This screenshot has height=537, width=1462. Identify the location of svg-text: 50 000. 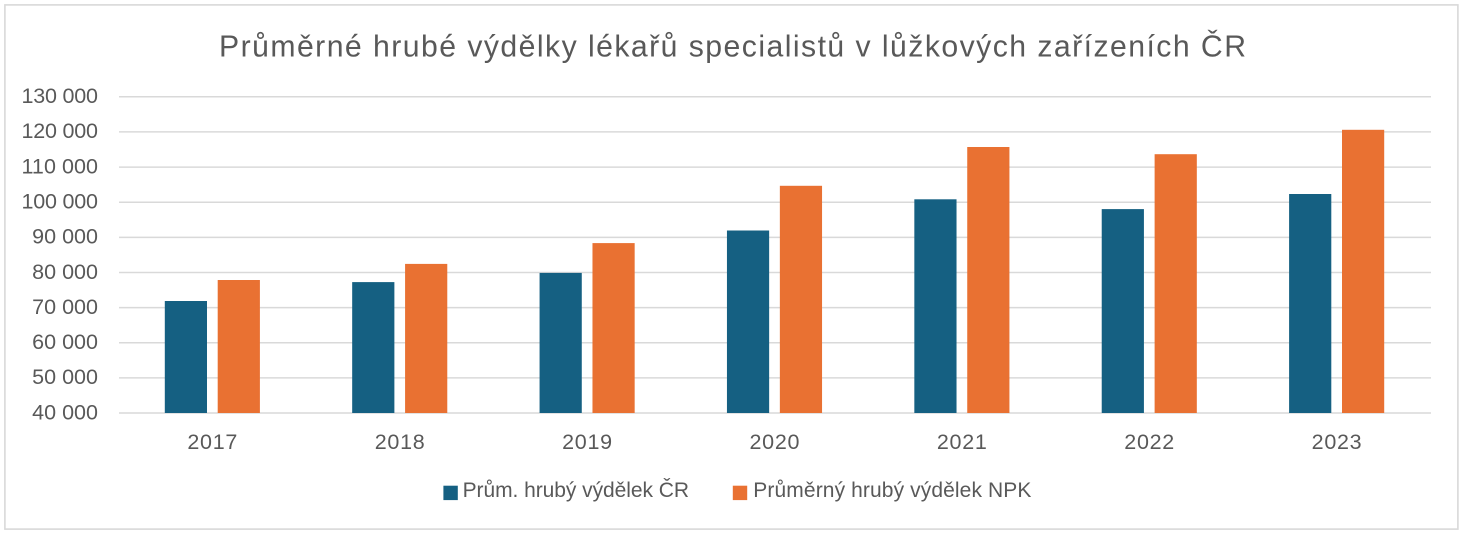
(65, 377).